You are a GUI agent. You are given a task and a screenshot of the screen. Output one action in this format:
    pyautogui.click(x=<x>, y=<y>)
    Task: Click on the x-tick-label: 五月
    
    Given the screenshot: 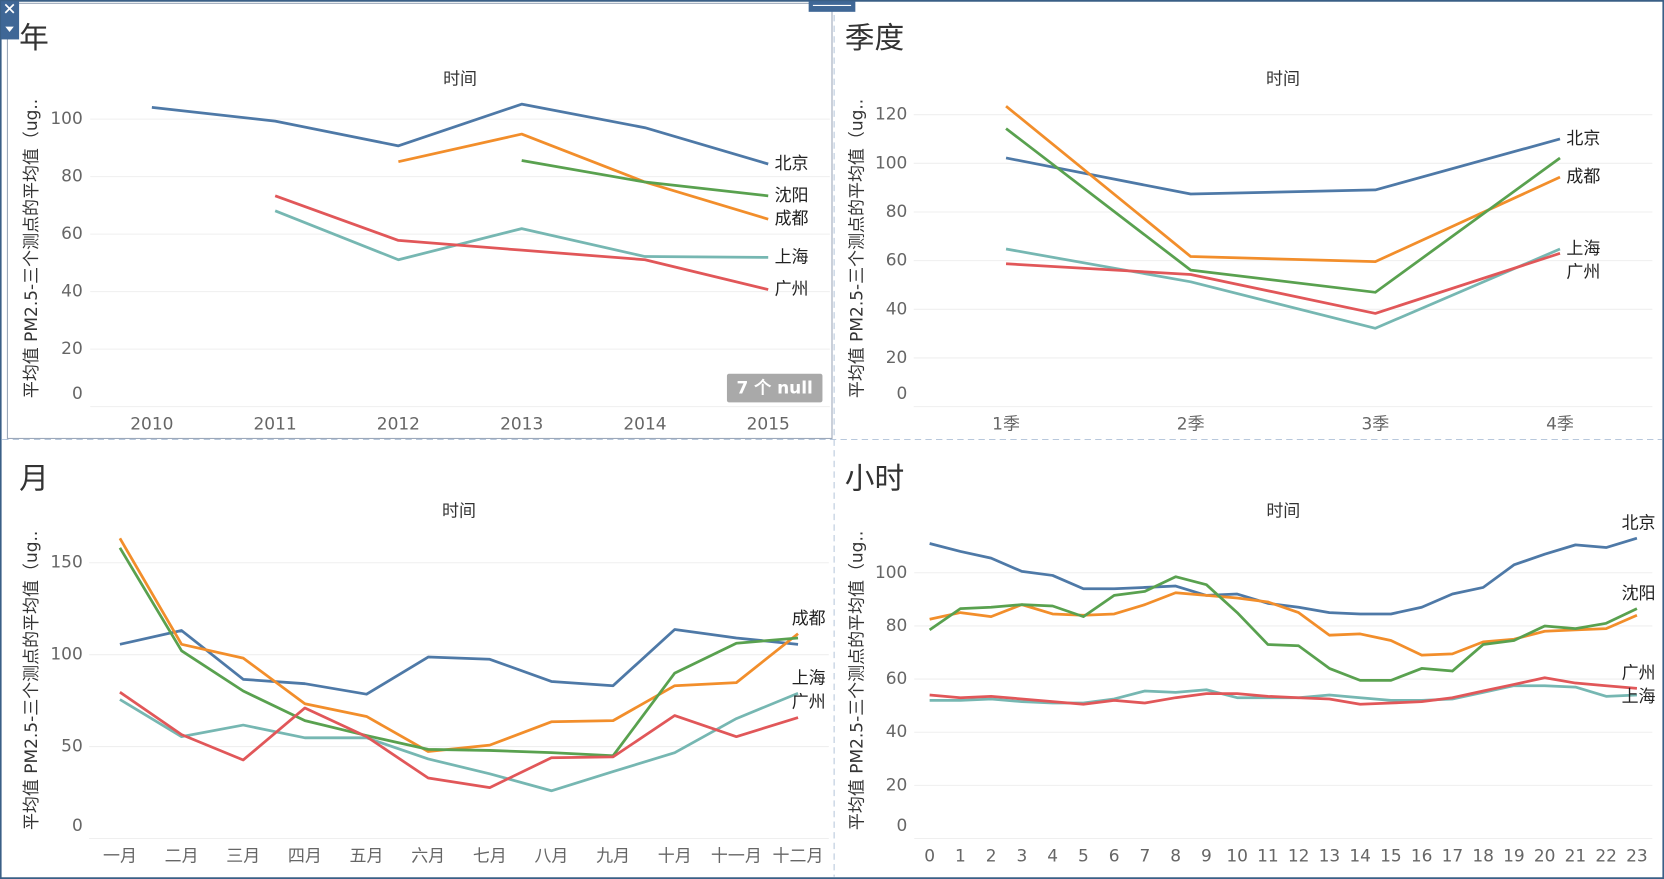 What is the action you would take?
    pyautogui.click(x=367, y=857)
    